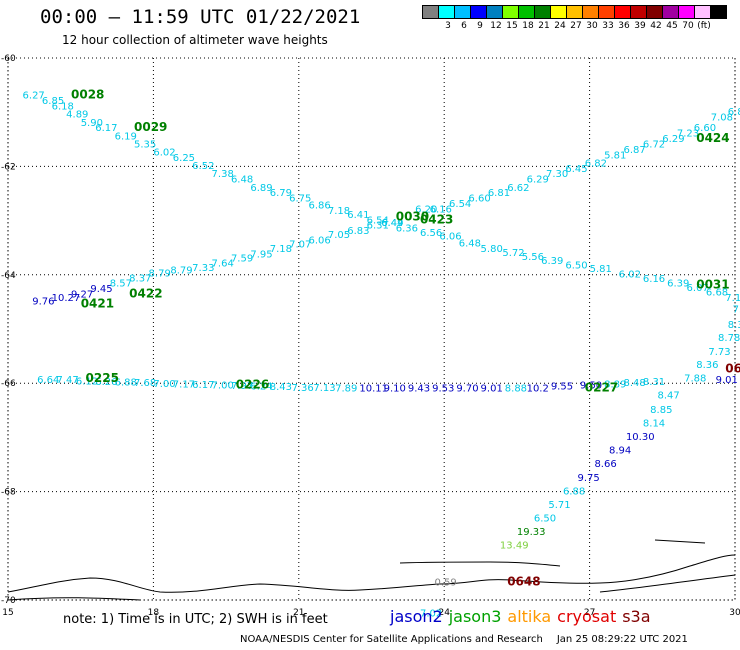 The height and width of the screenshot is (650, 740). I want to click on swh-value-label: 8.89, so click(615, 385).